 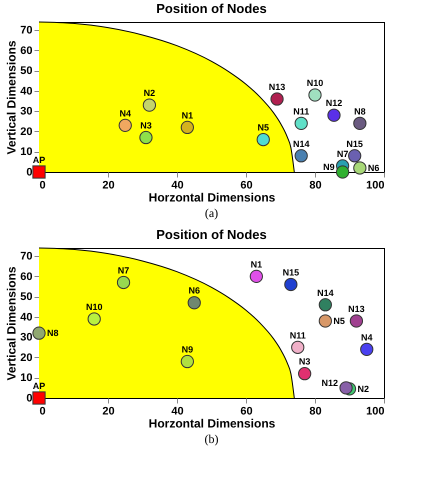 What do you see at coordinates (211, 213) in the screenshot?
I see `text: (a)` at bounding box center [211, 213].